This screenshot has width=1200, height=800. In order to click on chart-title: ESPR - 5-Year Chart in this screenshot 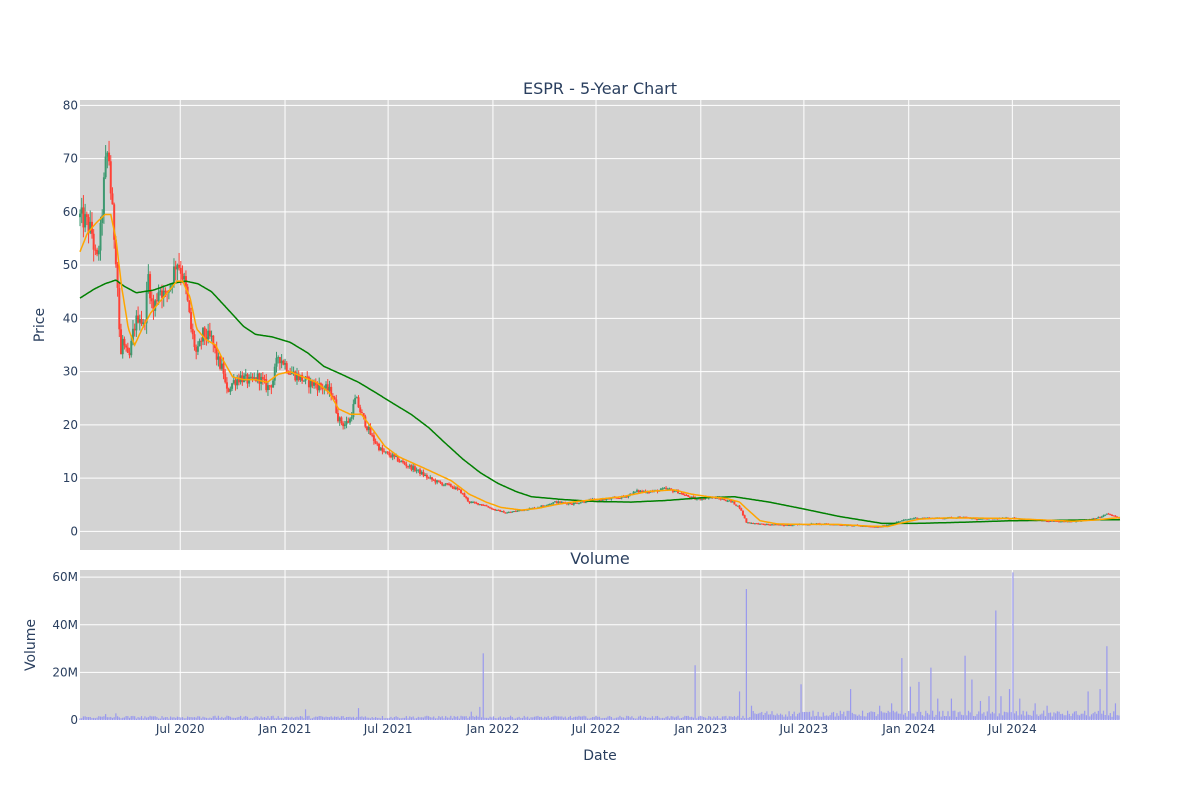, I will do `click(600, 88)`.